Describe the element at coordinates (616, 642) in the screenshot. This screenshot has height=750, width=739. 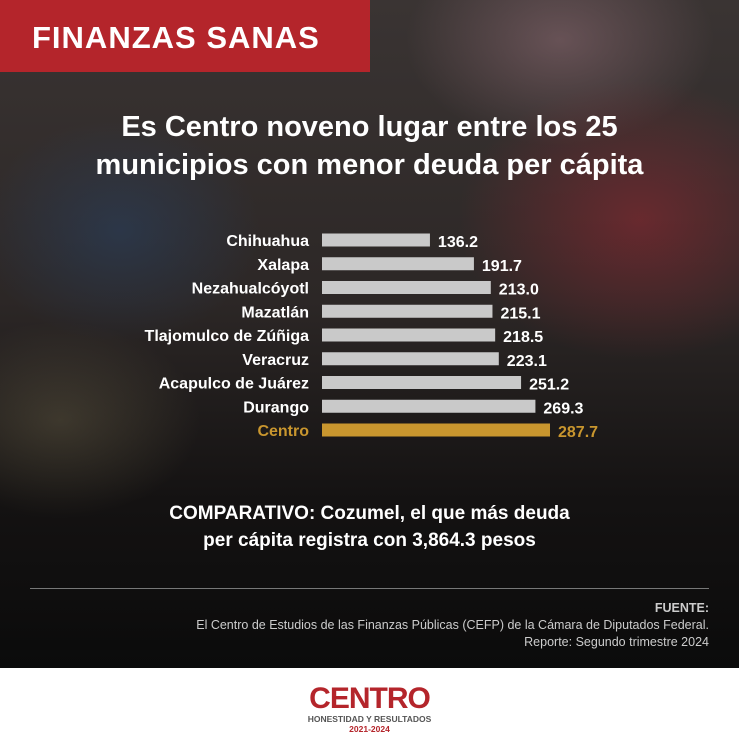
I see `source-report: Reporte: Segundo trimestre 2024` at that location.